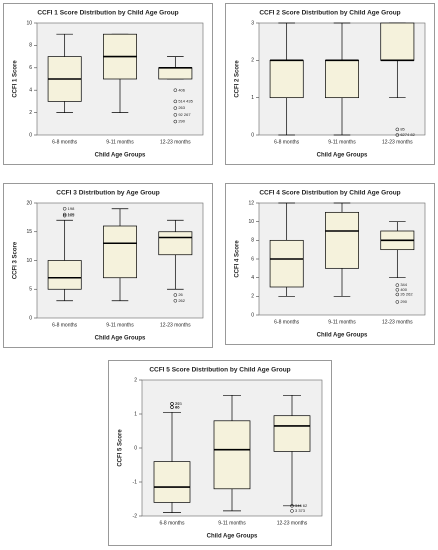 The height and width of the screenshot is (550, 438). What do you see at coordinates (181, 300) in the screenshot?
I see `outlier-label: 262` at bounding box center [181, 300].